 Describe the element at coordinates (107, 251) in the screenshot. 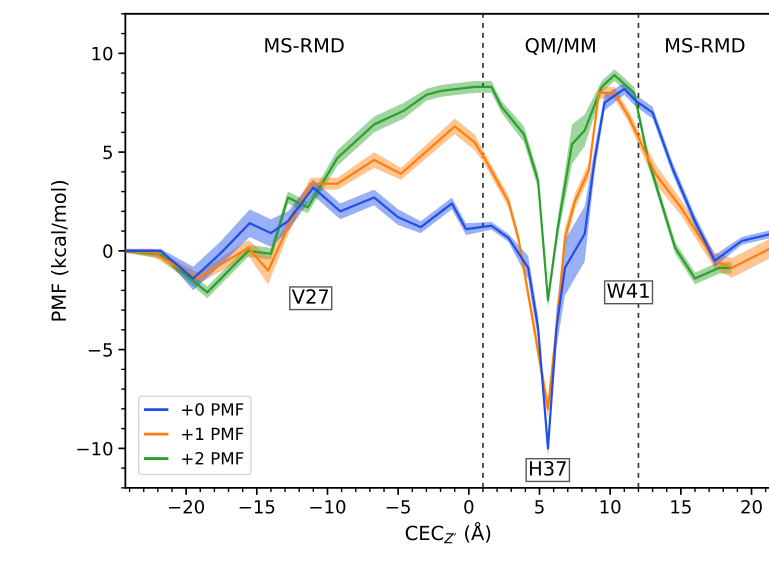

I see `y-tick-label: 0` at that location.